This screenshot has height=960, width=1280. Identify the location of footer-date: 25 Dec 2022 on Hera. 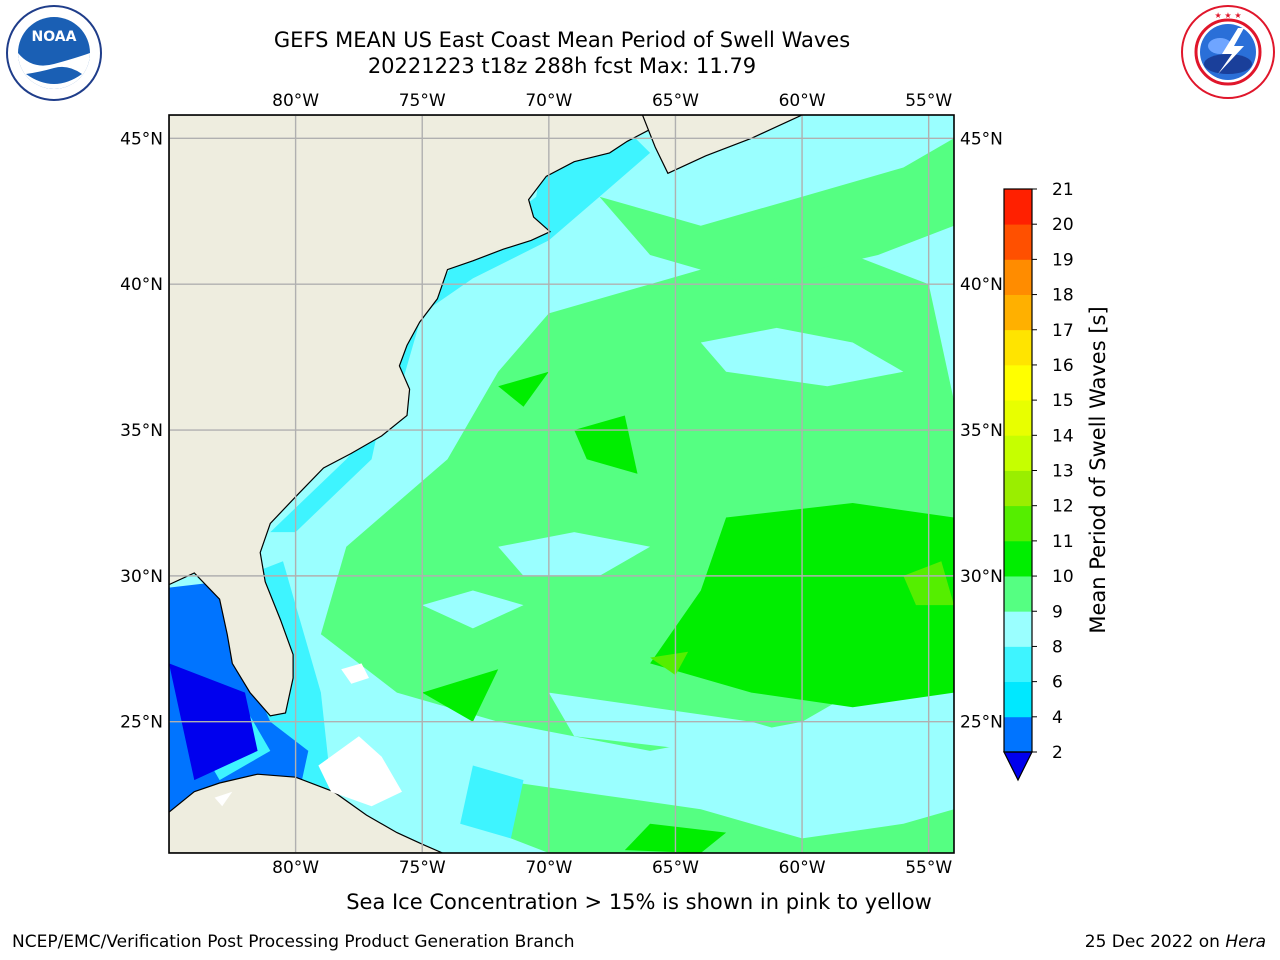
(1175, 942).